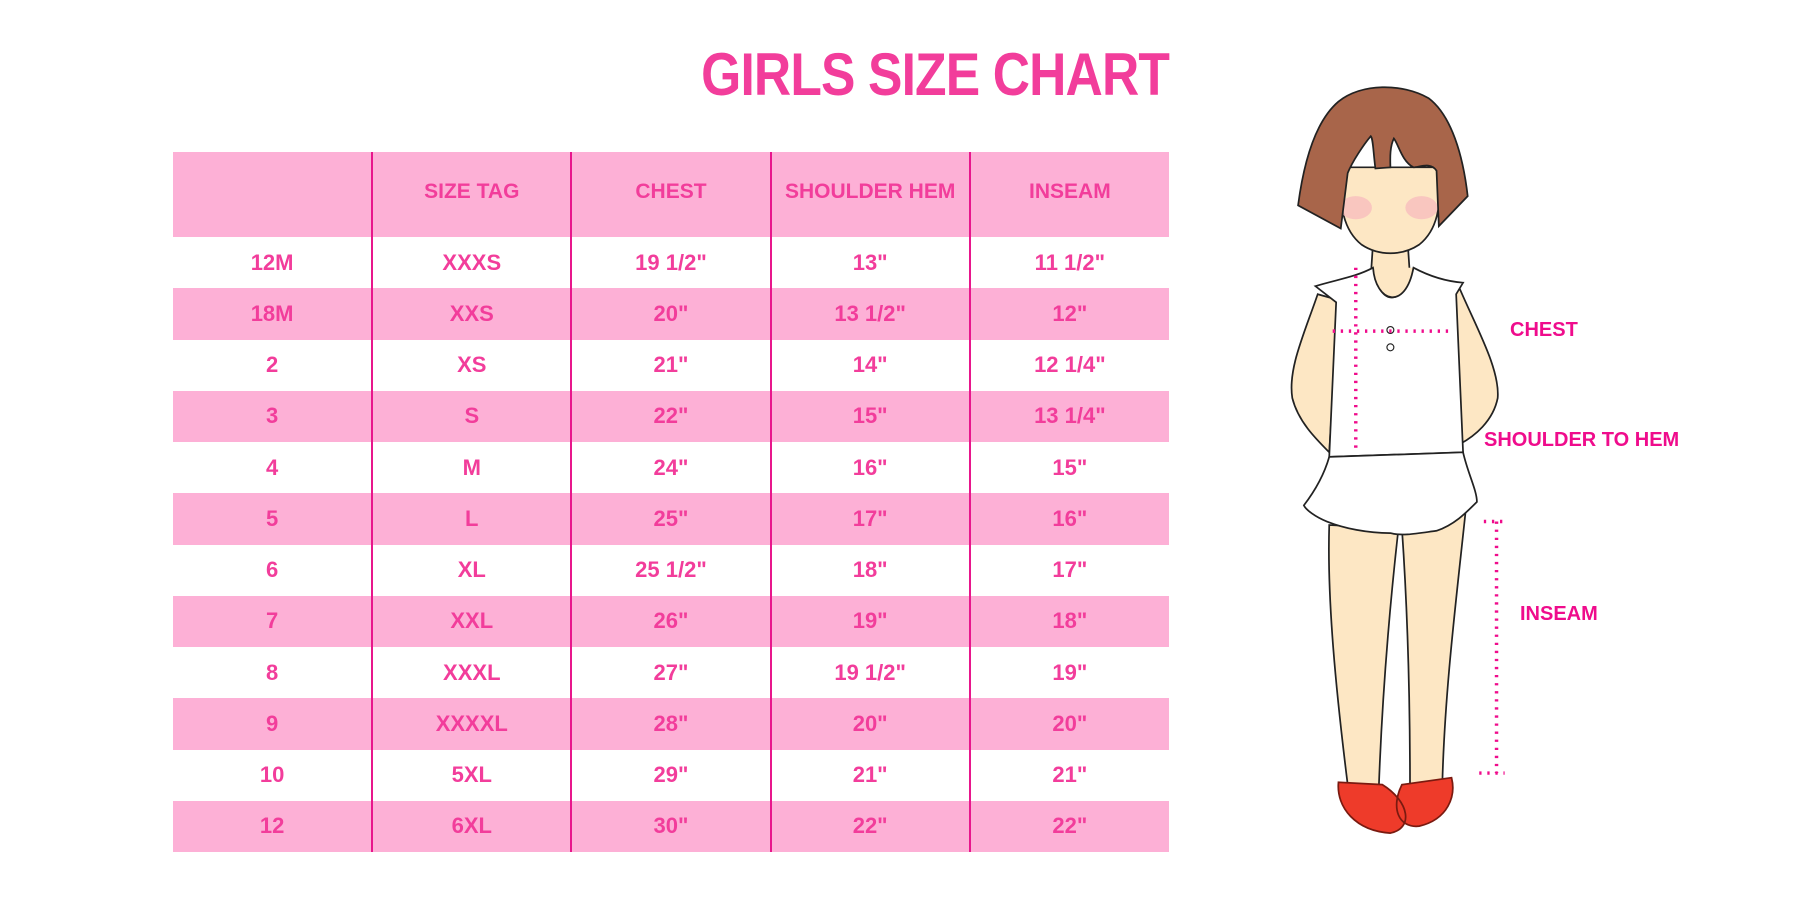  I want to click on cell-age: 5, so click(273, 519).